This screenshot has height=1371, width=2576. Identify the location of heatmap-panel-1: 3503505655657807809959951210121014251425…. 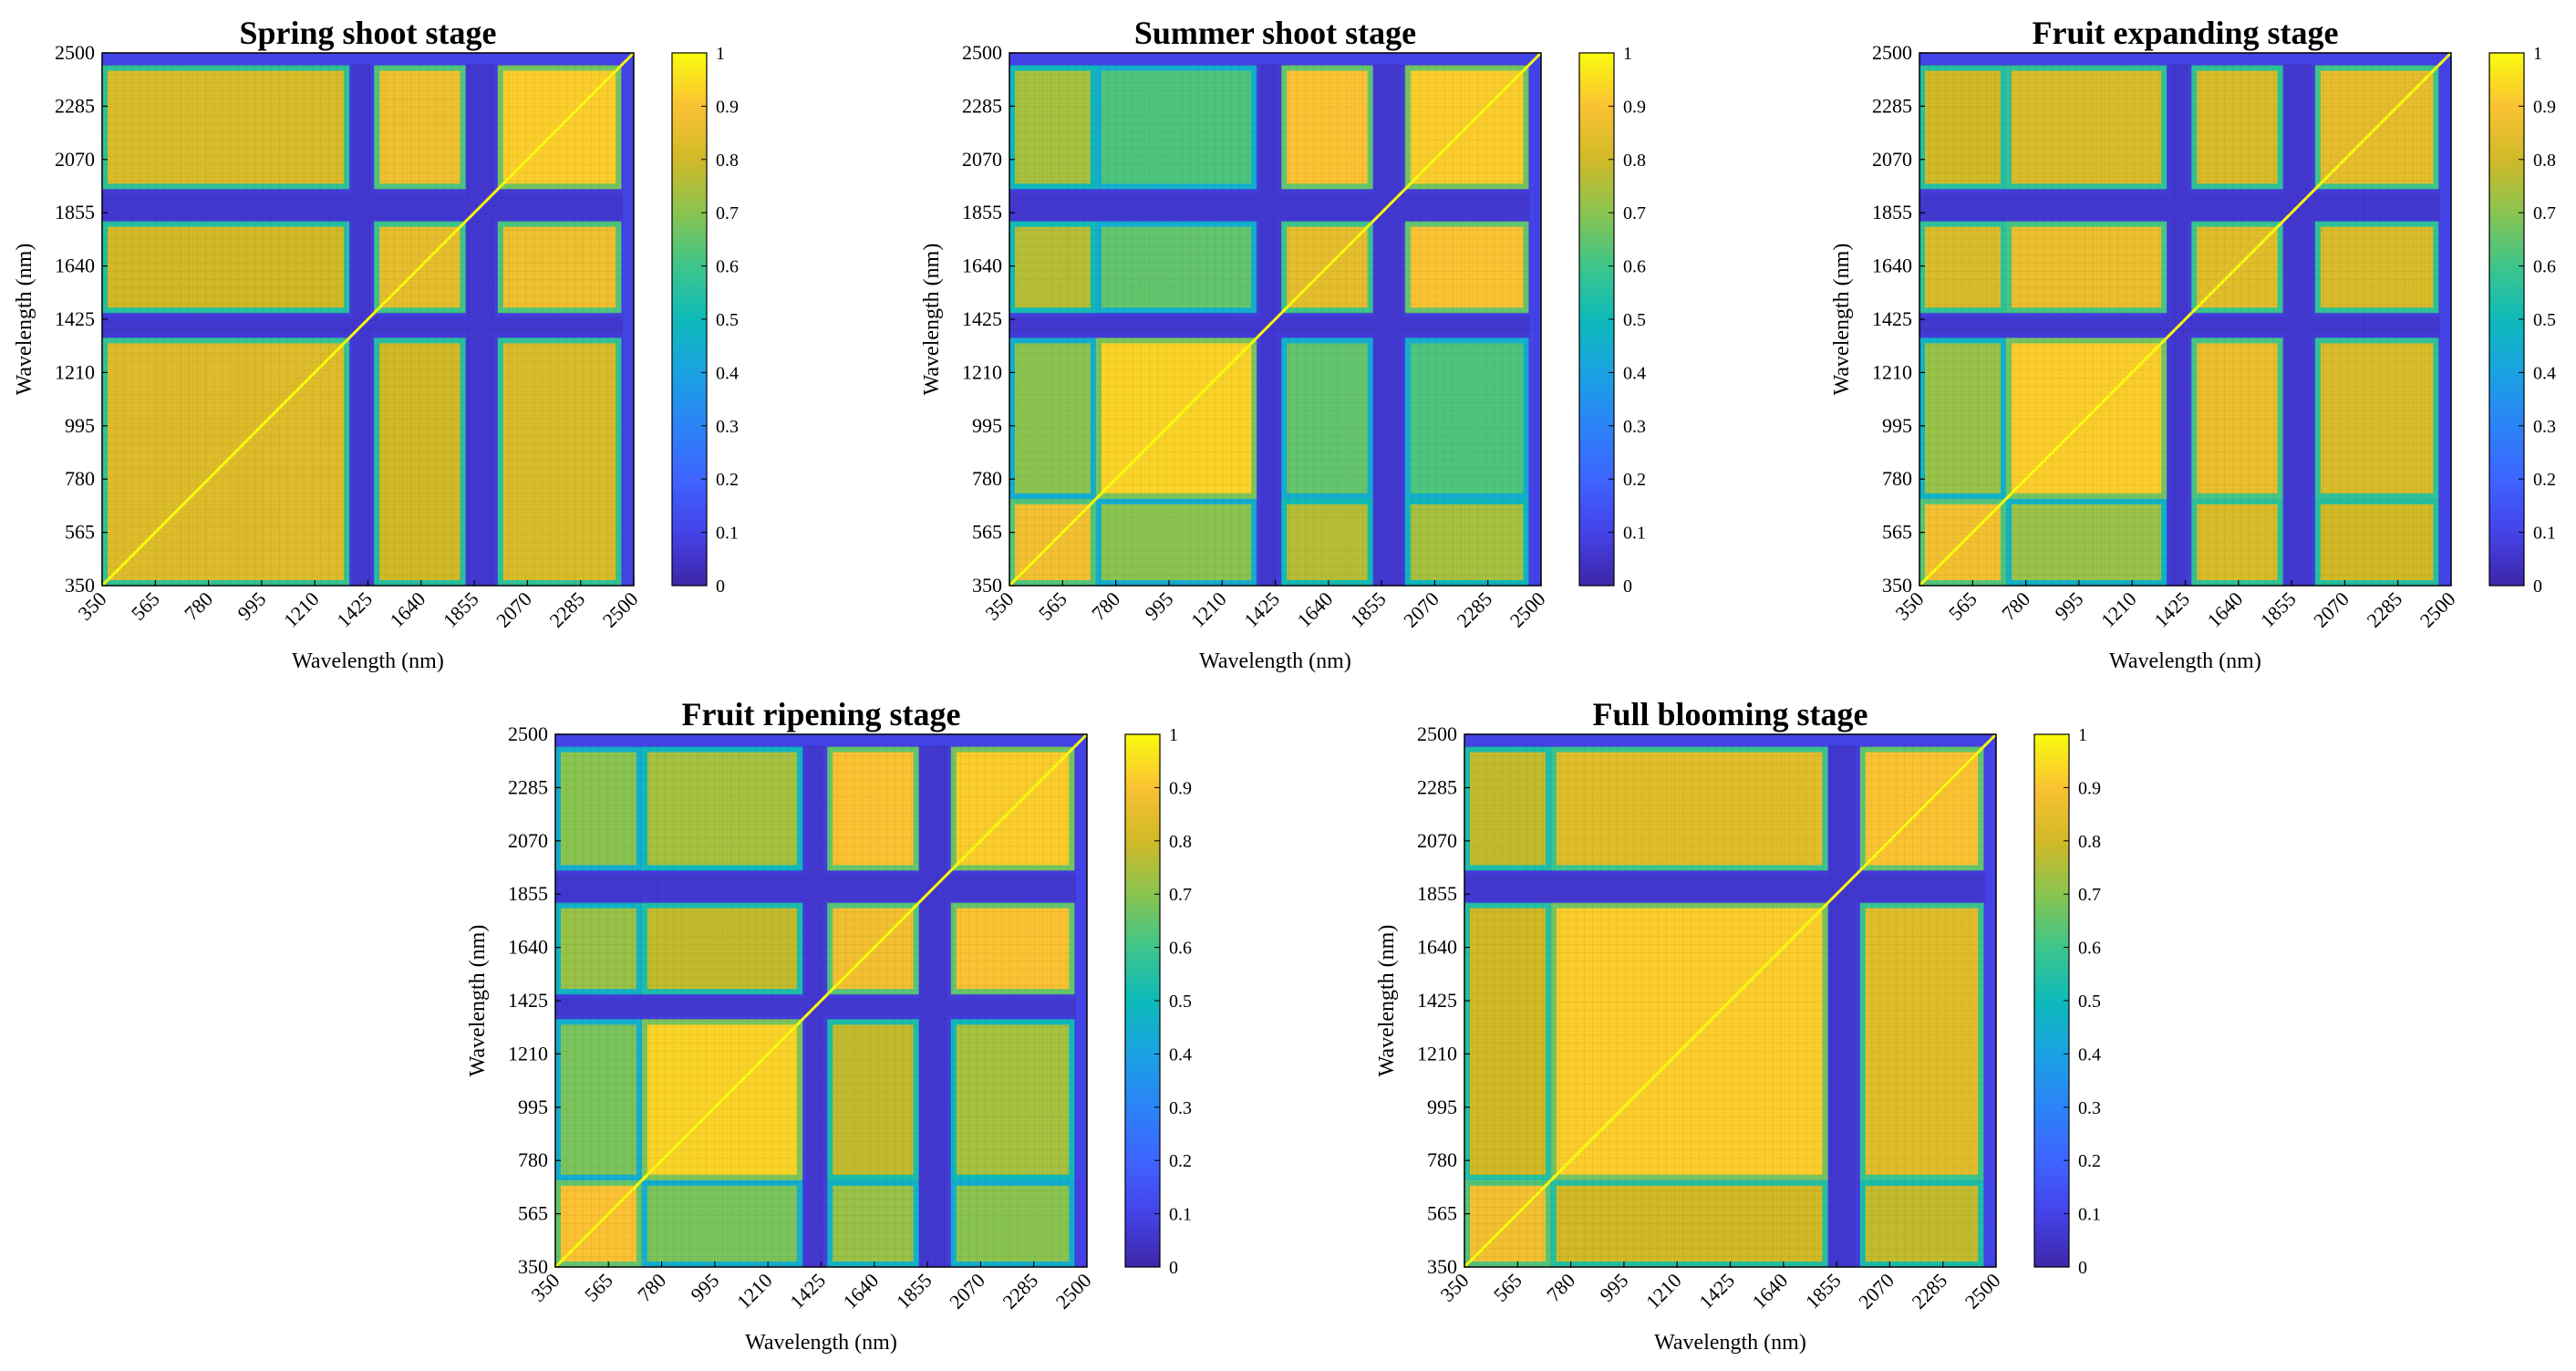
(376, 344).